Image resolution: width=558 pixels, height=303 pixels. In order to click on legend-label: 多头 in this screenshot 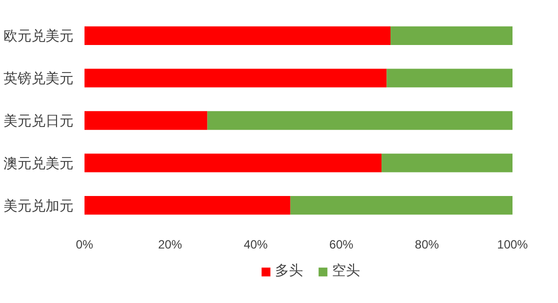, I will do `click(289, 271)`.